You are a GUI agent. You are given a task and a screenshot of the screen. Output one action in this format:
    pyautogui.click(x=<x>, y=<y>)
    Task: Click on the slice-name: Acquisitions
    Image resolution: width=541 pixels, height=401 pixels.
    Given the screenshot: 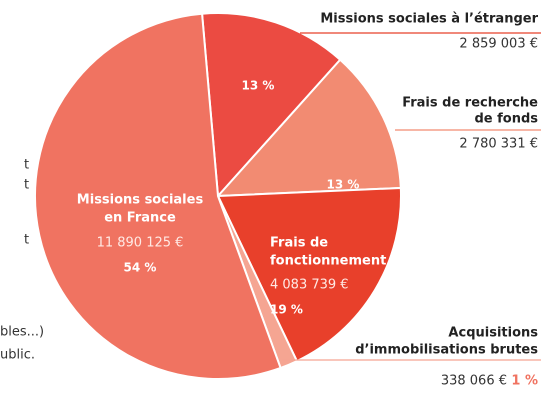 What is the action you would take?
    pyautogui.click(x=493, y=333)
    